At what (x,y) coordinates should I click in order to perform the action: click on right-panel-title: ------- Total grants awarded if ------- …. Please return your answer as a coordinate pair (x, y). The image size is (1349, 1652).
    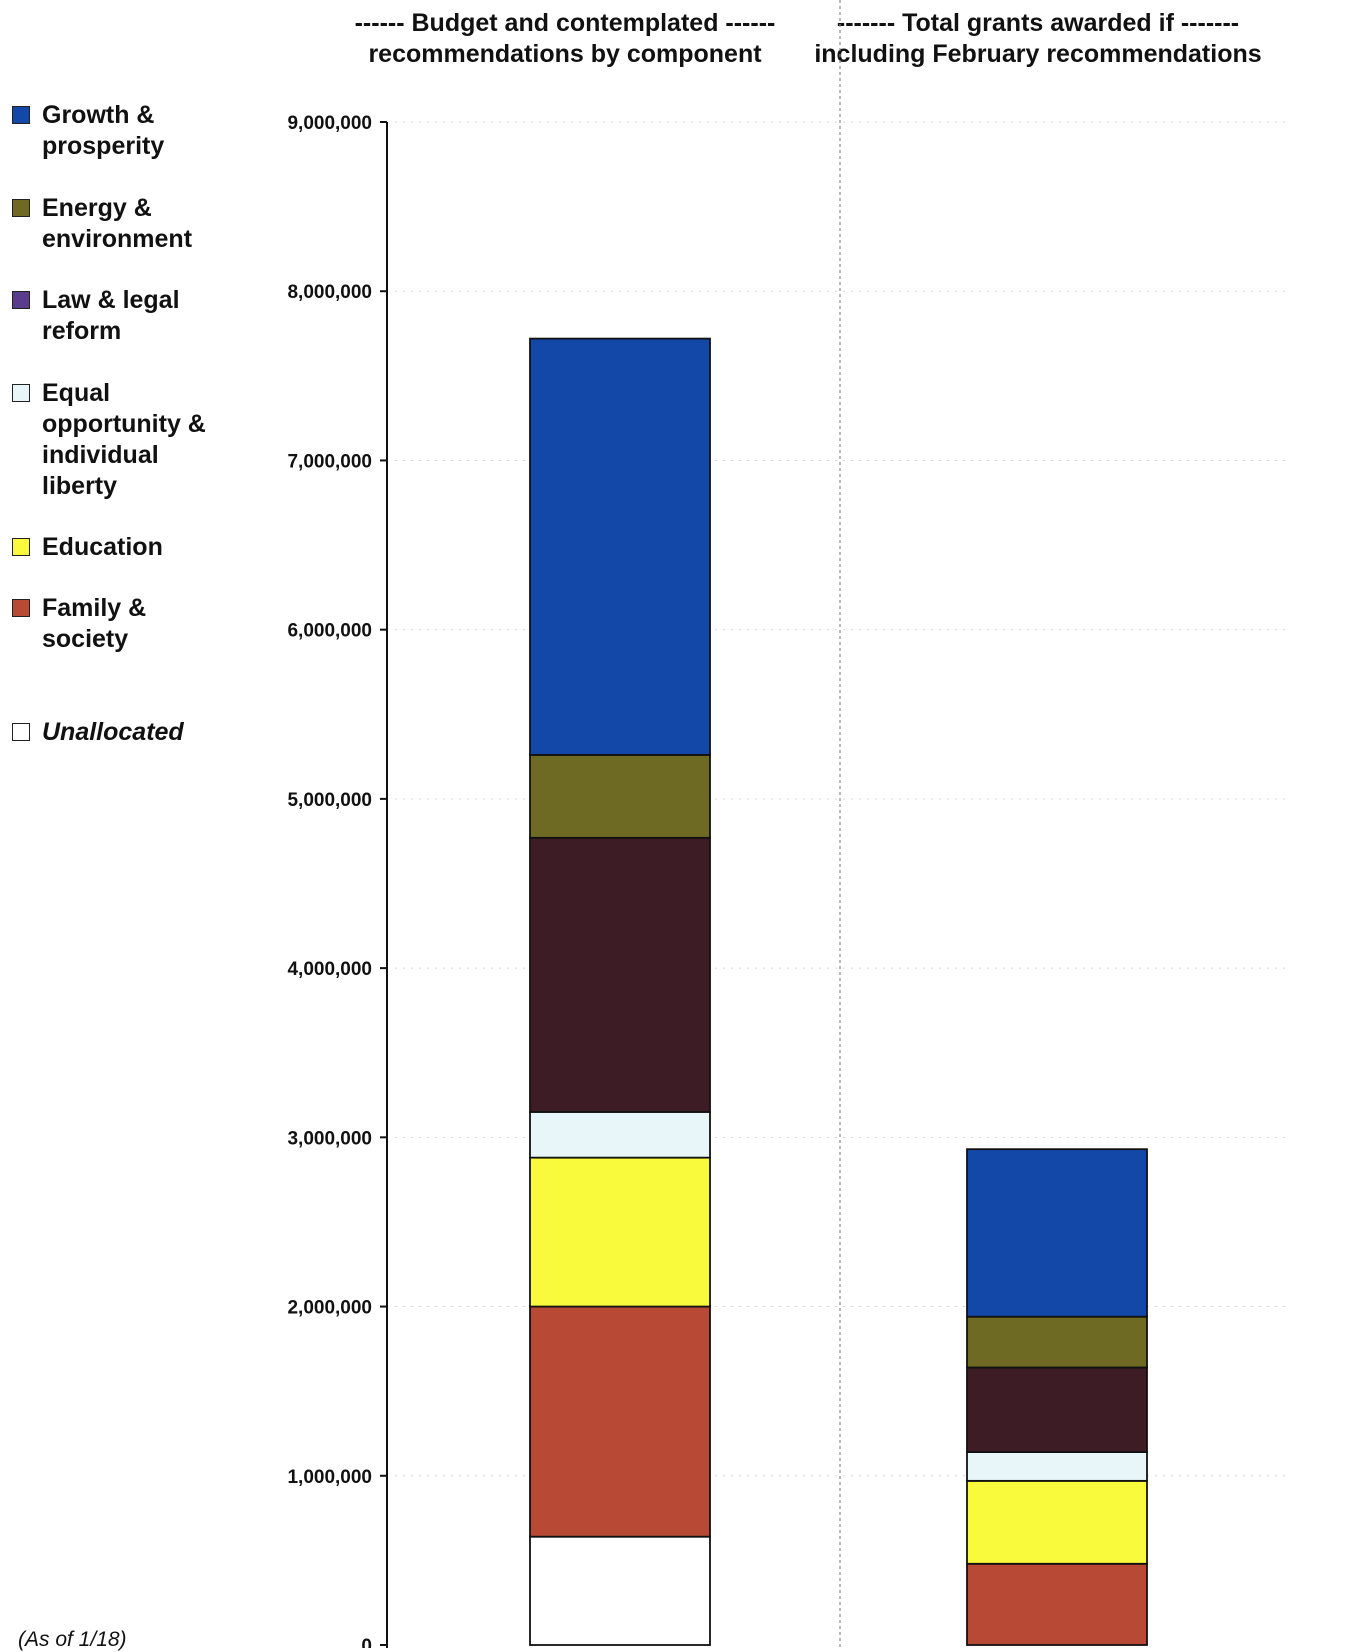
    Looking at the image, I should click on (1038, 38).